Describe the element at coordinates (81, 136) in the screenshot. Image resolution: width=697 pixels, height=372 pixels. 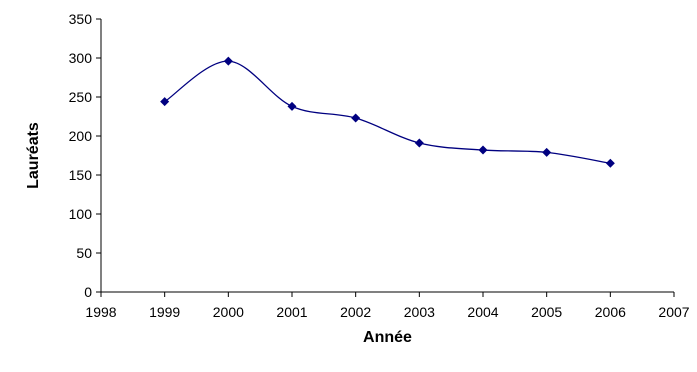
I see `y-tick-label: 200` at that location.